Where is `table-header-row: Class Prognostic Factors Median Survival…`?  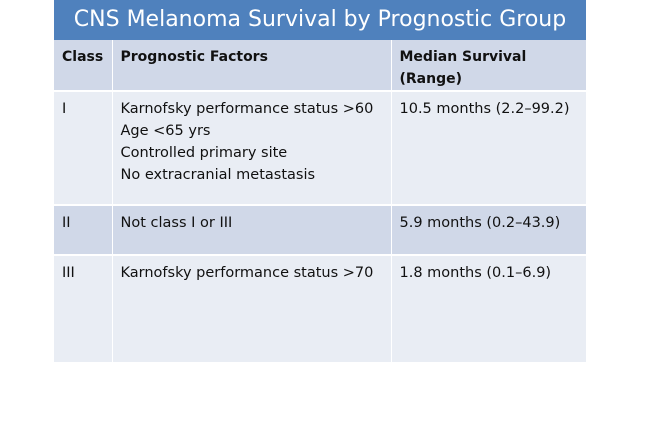
table-header-row: Class Prognostic Factors Median Survival… is located at coordinates (320, 66).